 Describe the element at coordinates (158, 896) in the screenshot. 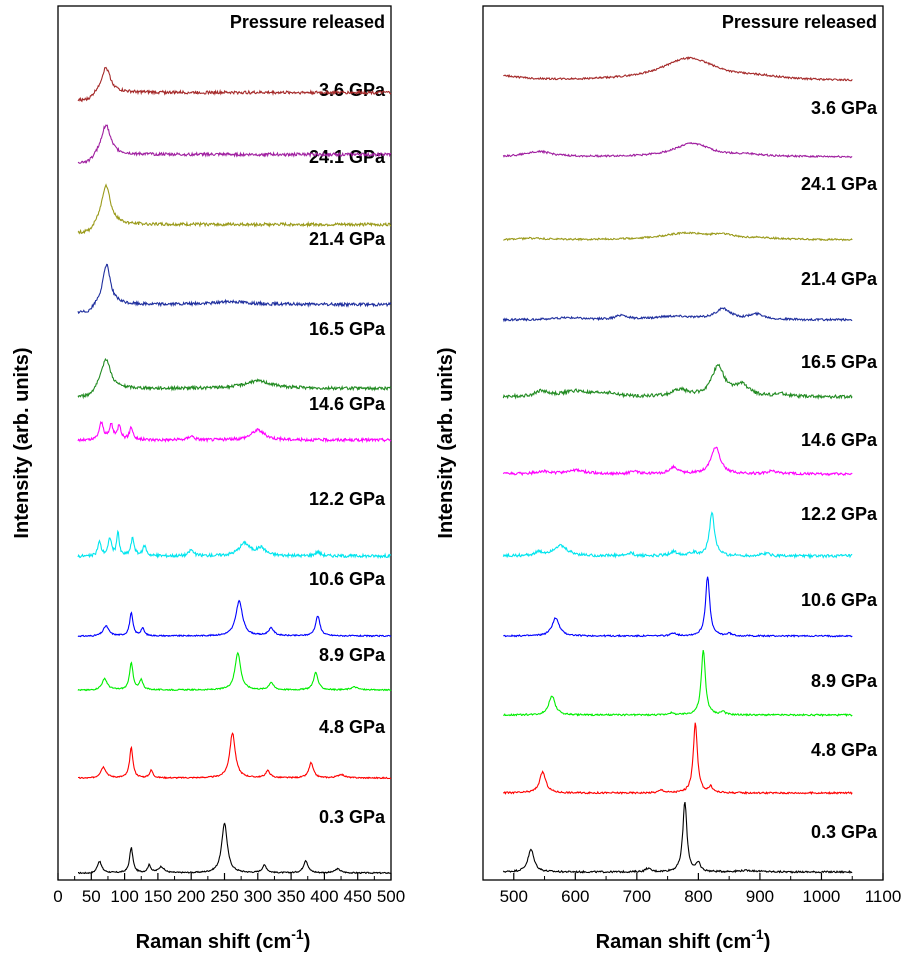

I see `x-tick-label: 150` at that location.